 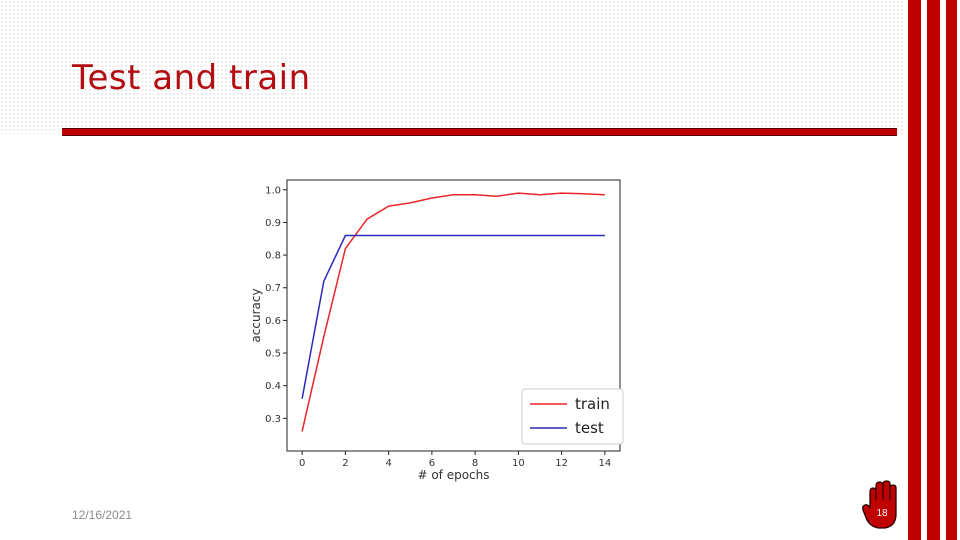 I want to click on legend-label-test: test, so click(x=589, y=428).